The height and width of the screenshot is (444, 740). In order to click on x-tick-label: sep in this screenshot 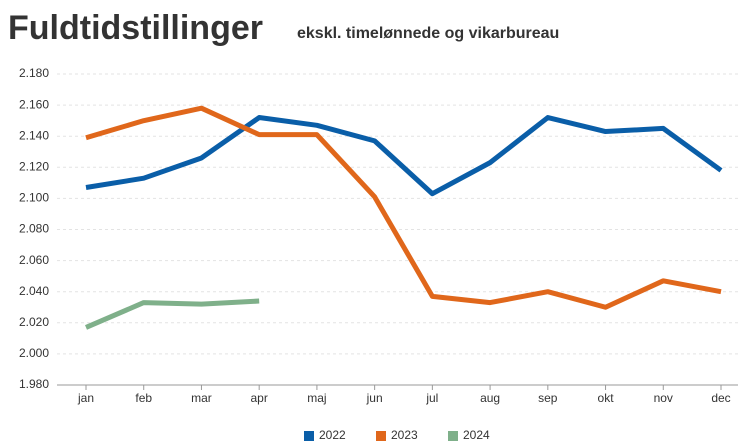, I will do `click(548, 398)`.